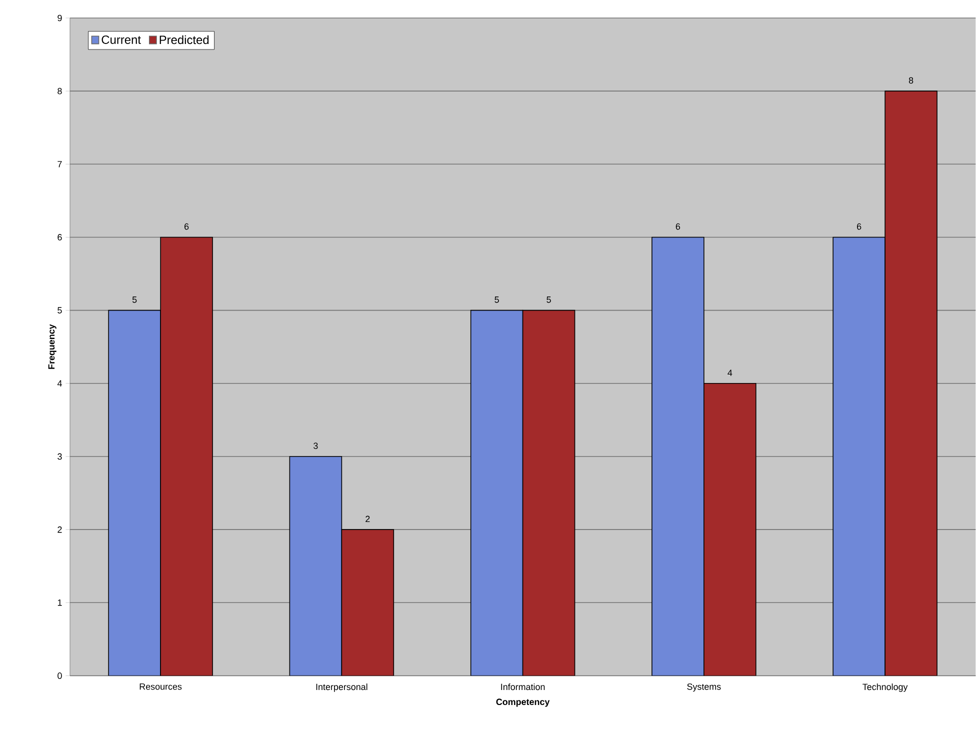 The width and height of the screenshot is (976, 756). What do you see at coordinates (60, 529) in the screenshot?
I see `y-tick-label: 2` at bounding box center [60, 529].